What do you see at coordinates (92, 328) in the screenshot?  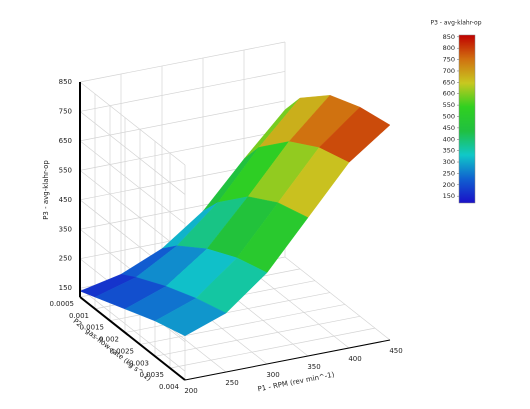 I see `y-tick-label: 0.0015` at bounding box center [92, 328].